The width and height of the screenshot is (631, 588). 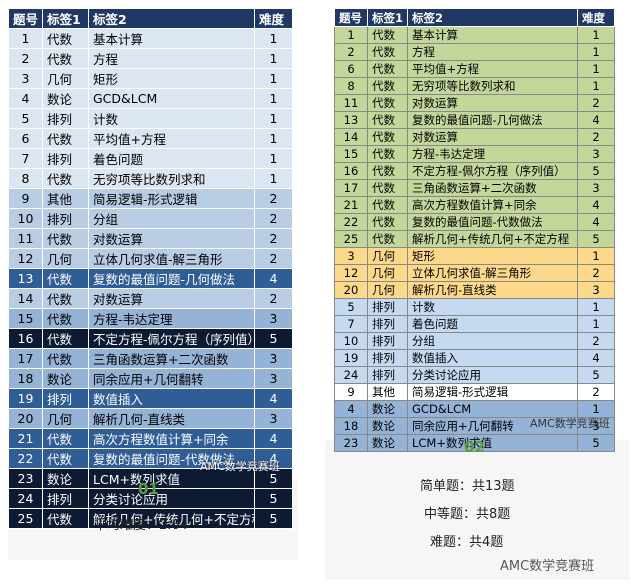 I want to click on cell: 分类讨论应用, so click(x=492, y=375).